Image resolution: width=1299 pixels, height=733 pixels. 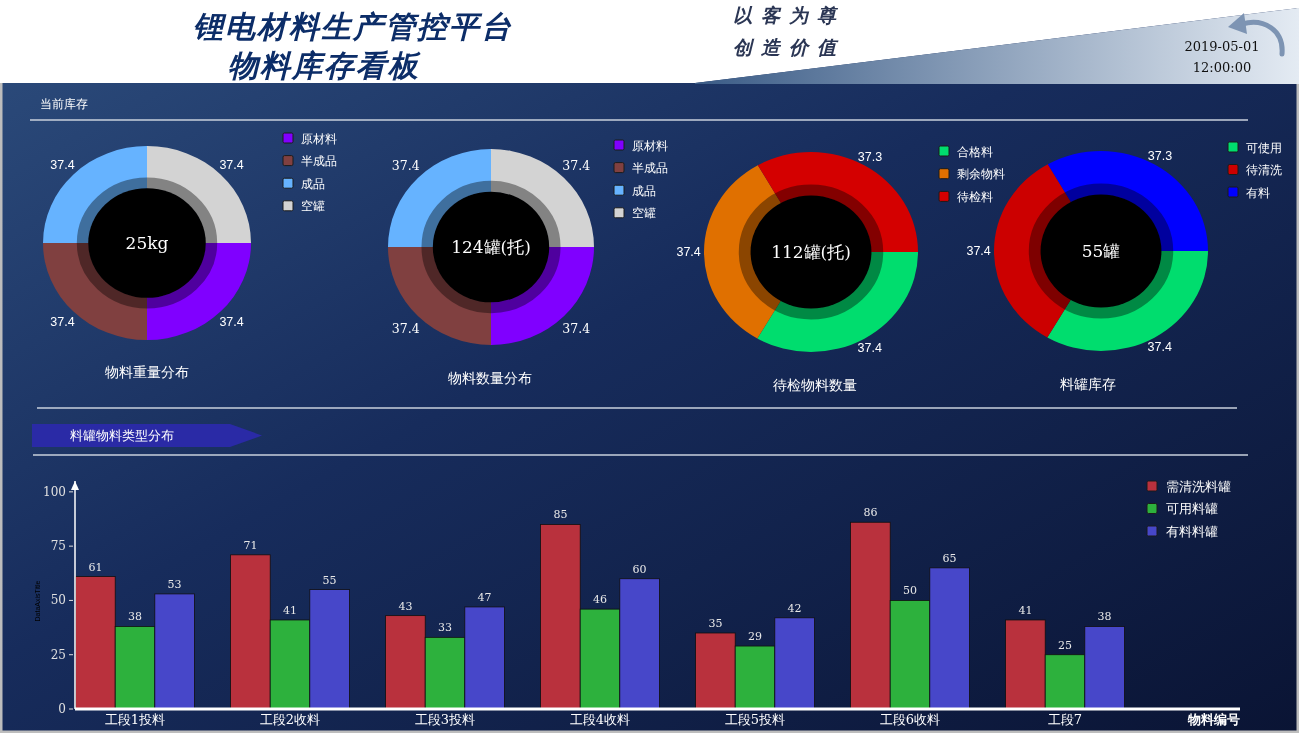 I want to click on chart-title: 料罐物料类型分布, so click(x=122, y=435).